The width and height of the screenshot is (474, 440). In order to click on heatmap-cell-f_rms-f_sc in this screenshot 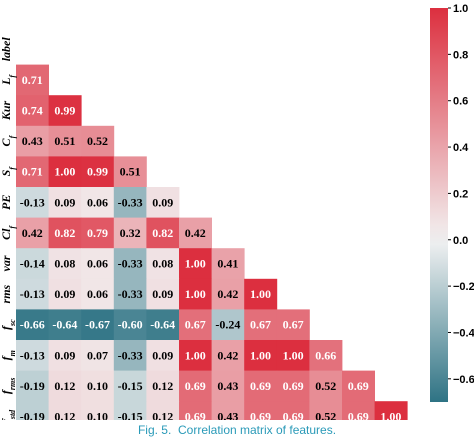, I will do `click(326, 386)`.